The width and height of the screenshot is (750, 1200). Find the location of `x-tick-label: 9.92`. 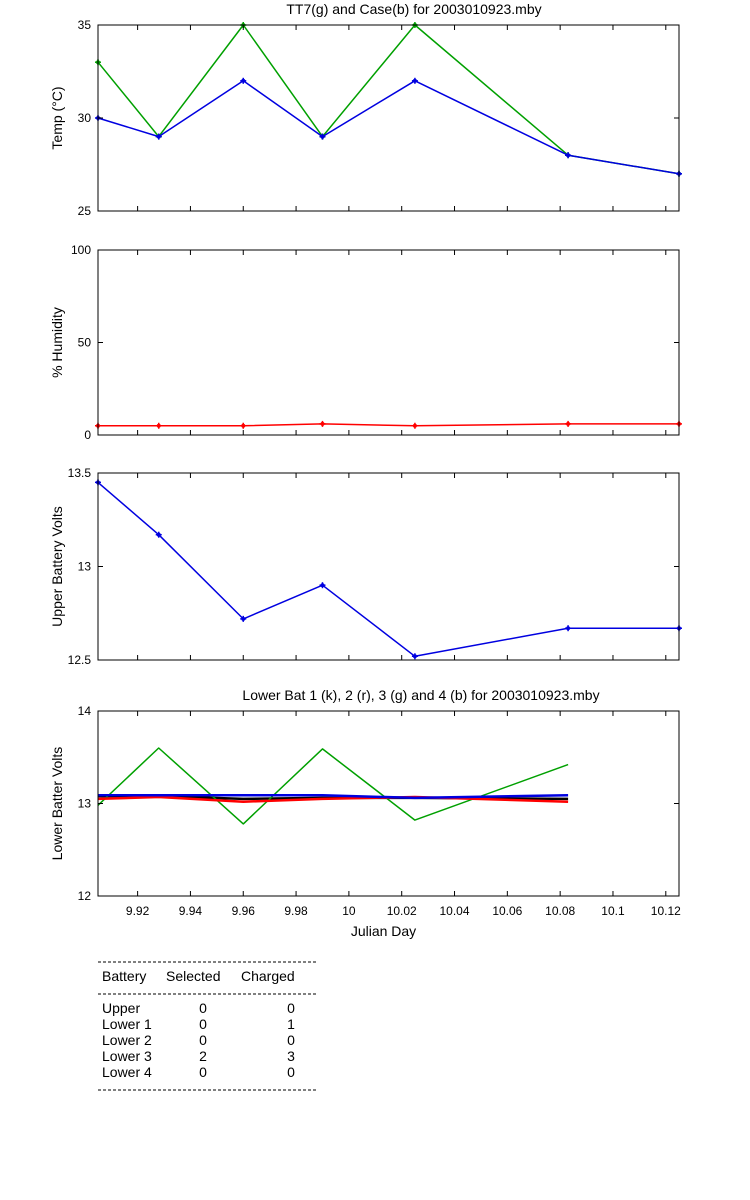

x-tick-label: 9.92 is located at coordinates (138, 911).